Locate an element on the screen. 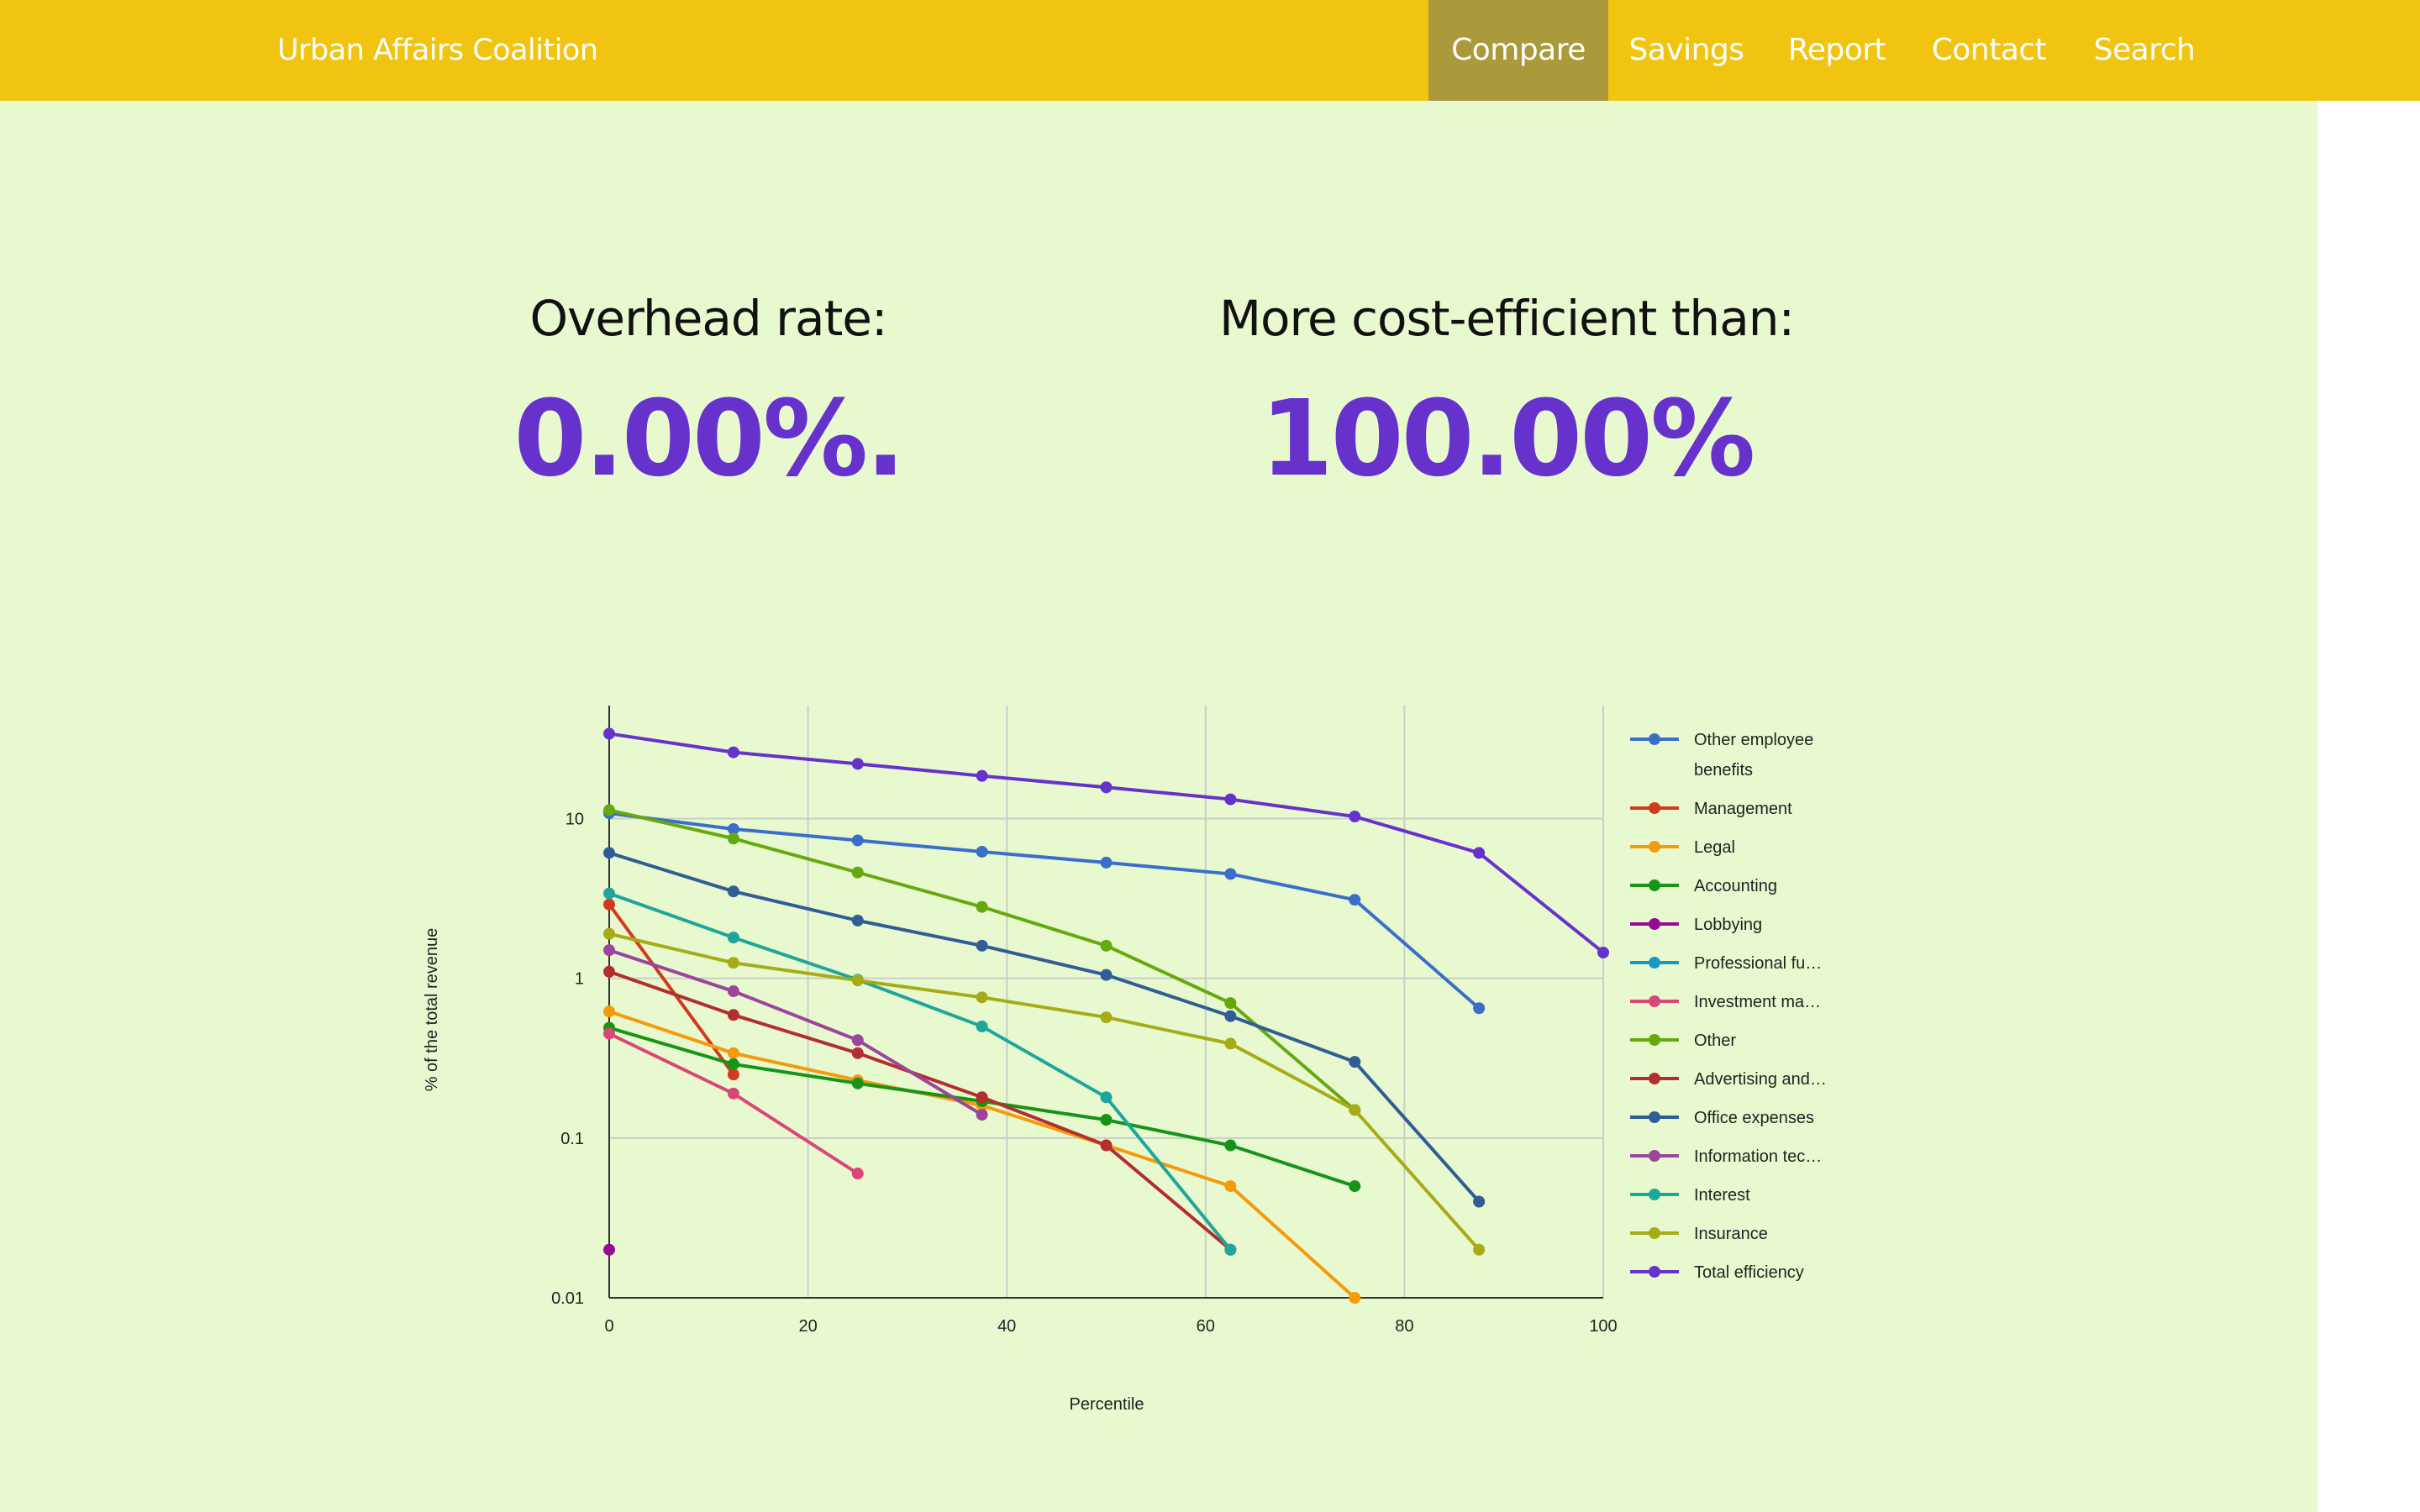  legend-item: Insurance is located at coordinates (1699, 1234).